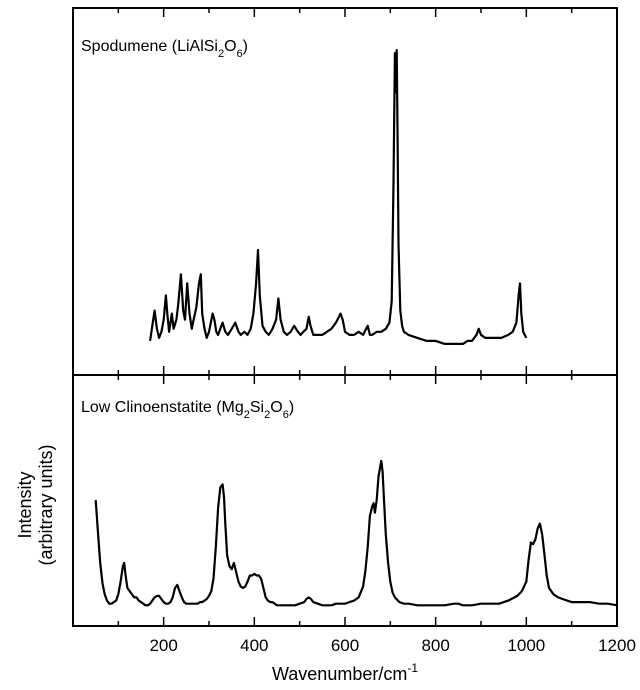 The image size is (640, 690). What do you see at coordinates (526, 645) in the screenshot?
I see `x-tick-label-1000: 1000` at bounding box center [526, 645].